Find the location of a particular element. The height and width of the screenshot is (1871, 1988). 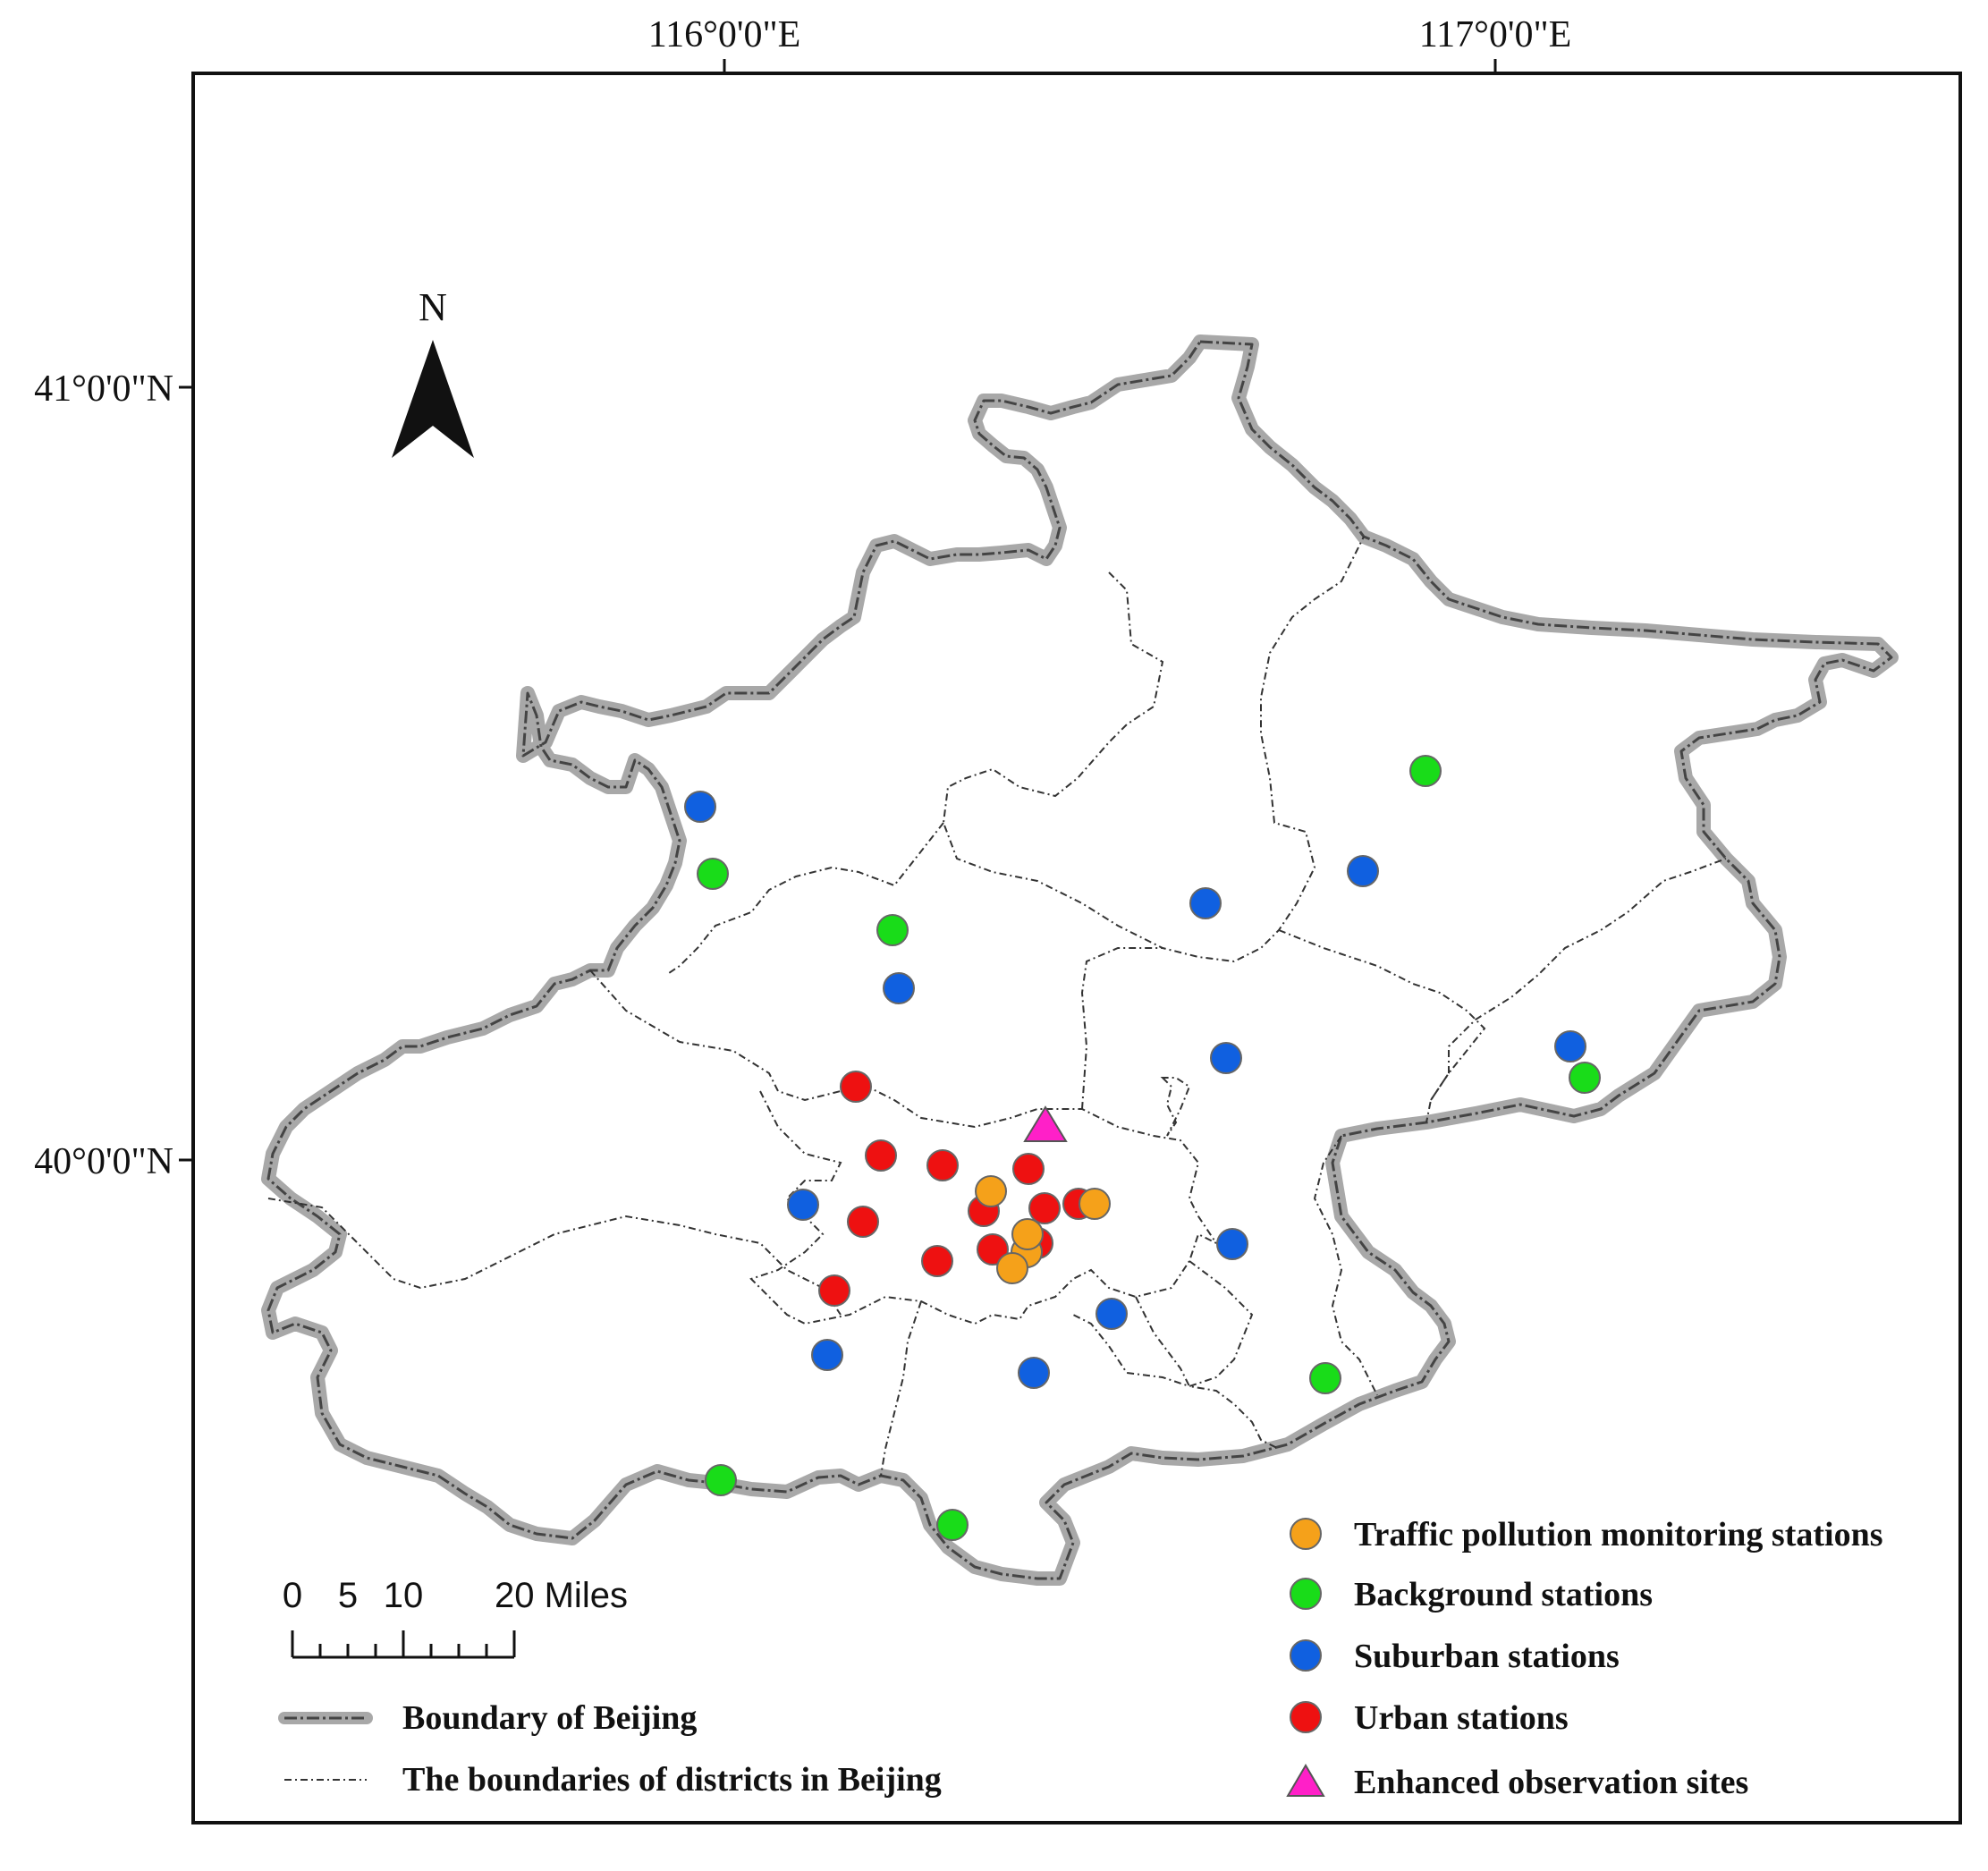

district-line-central-north is located at coordinates (903, 1107).